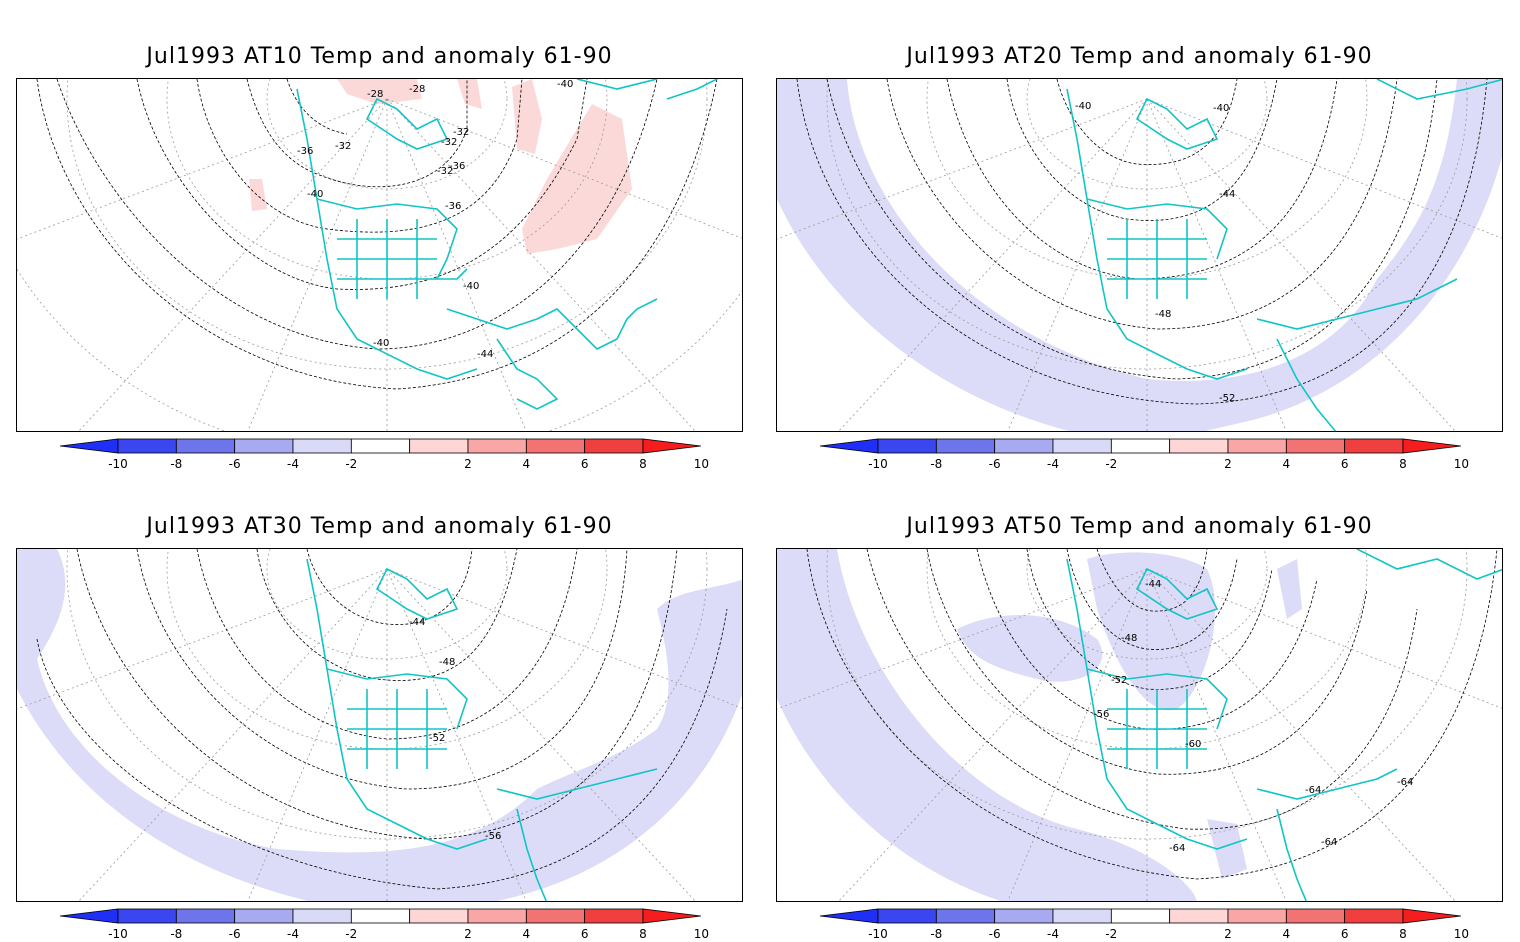 The width and height of the screenshot is (1520, 942). Describe the element at coordinates (527, 116) in the screenshot. I see `anomaly-positive-region` at that location.